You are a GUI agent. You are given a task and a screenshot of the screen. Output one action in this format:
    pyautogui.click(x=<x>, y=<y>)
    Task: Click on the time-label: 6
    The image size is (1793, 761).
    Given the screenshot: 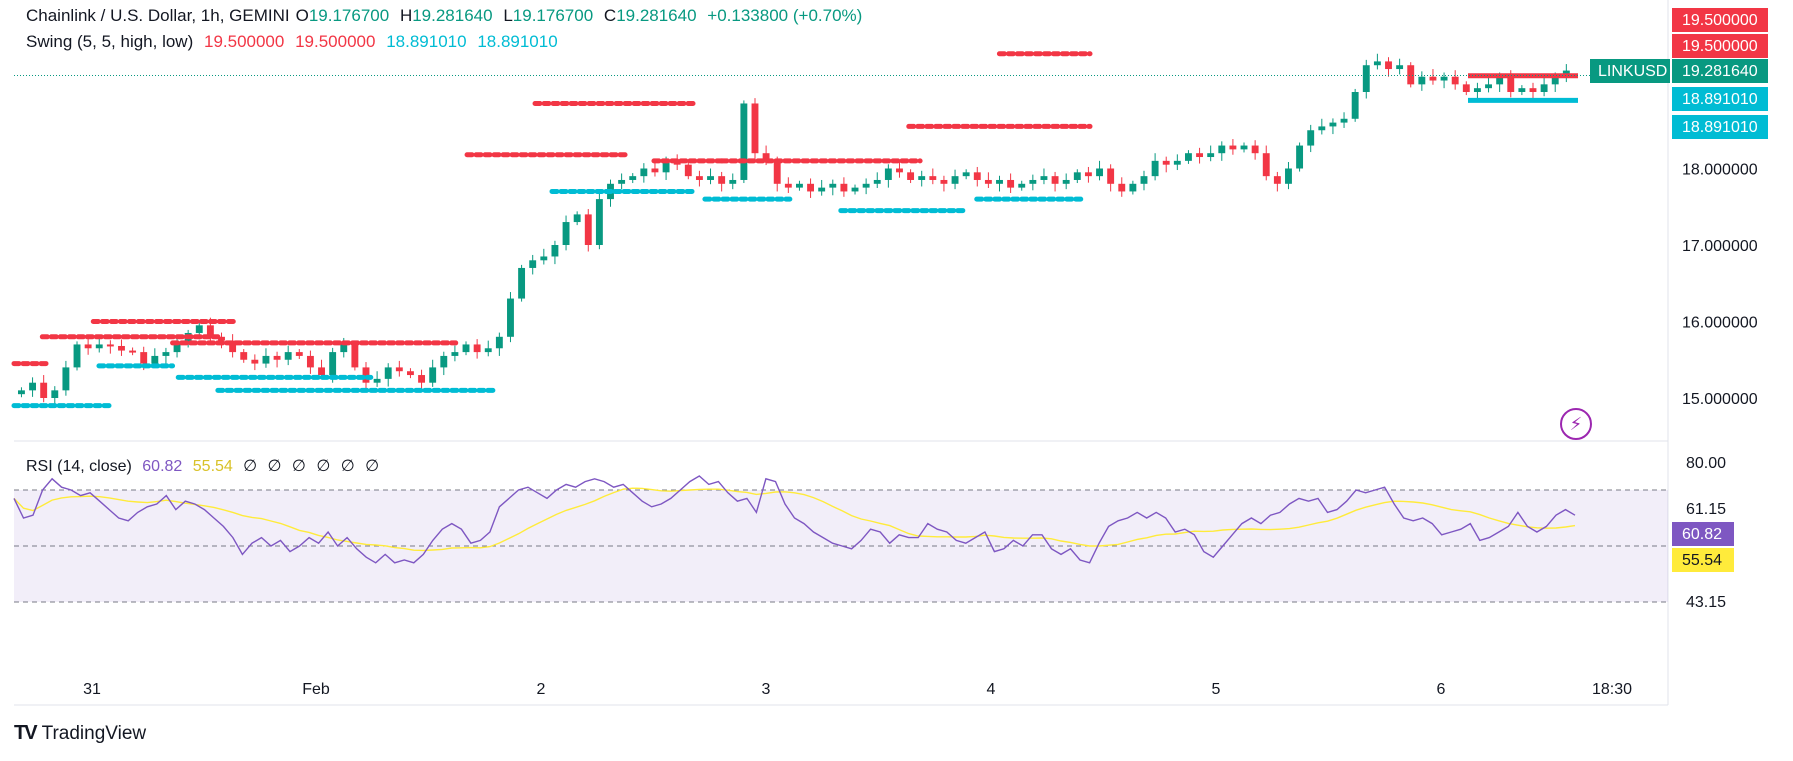 What is the action you would take?
    pyautogui.click(x=1441, y=689)
    